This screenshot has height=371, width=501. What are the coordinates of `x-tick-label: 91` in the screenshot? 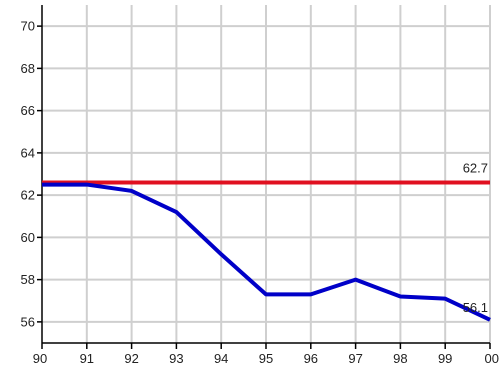 It's located at (87, 358).